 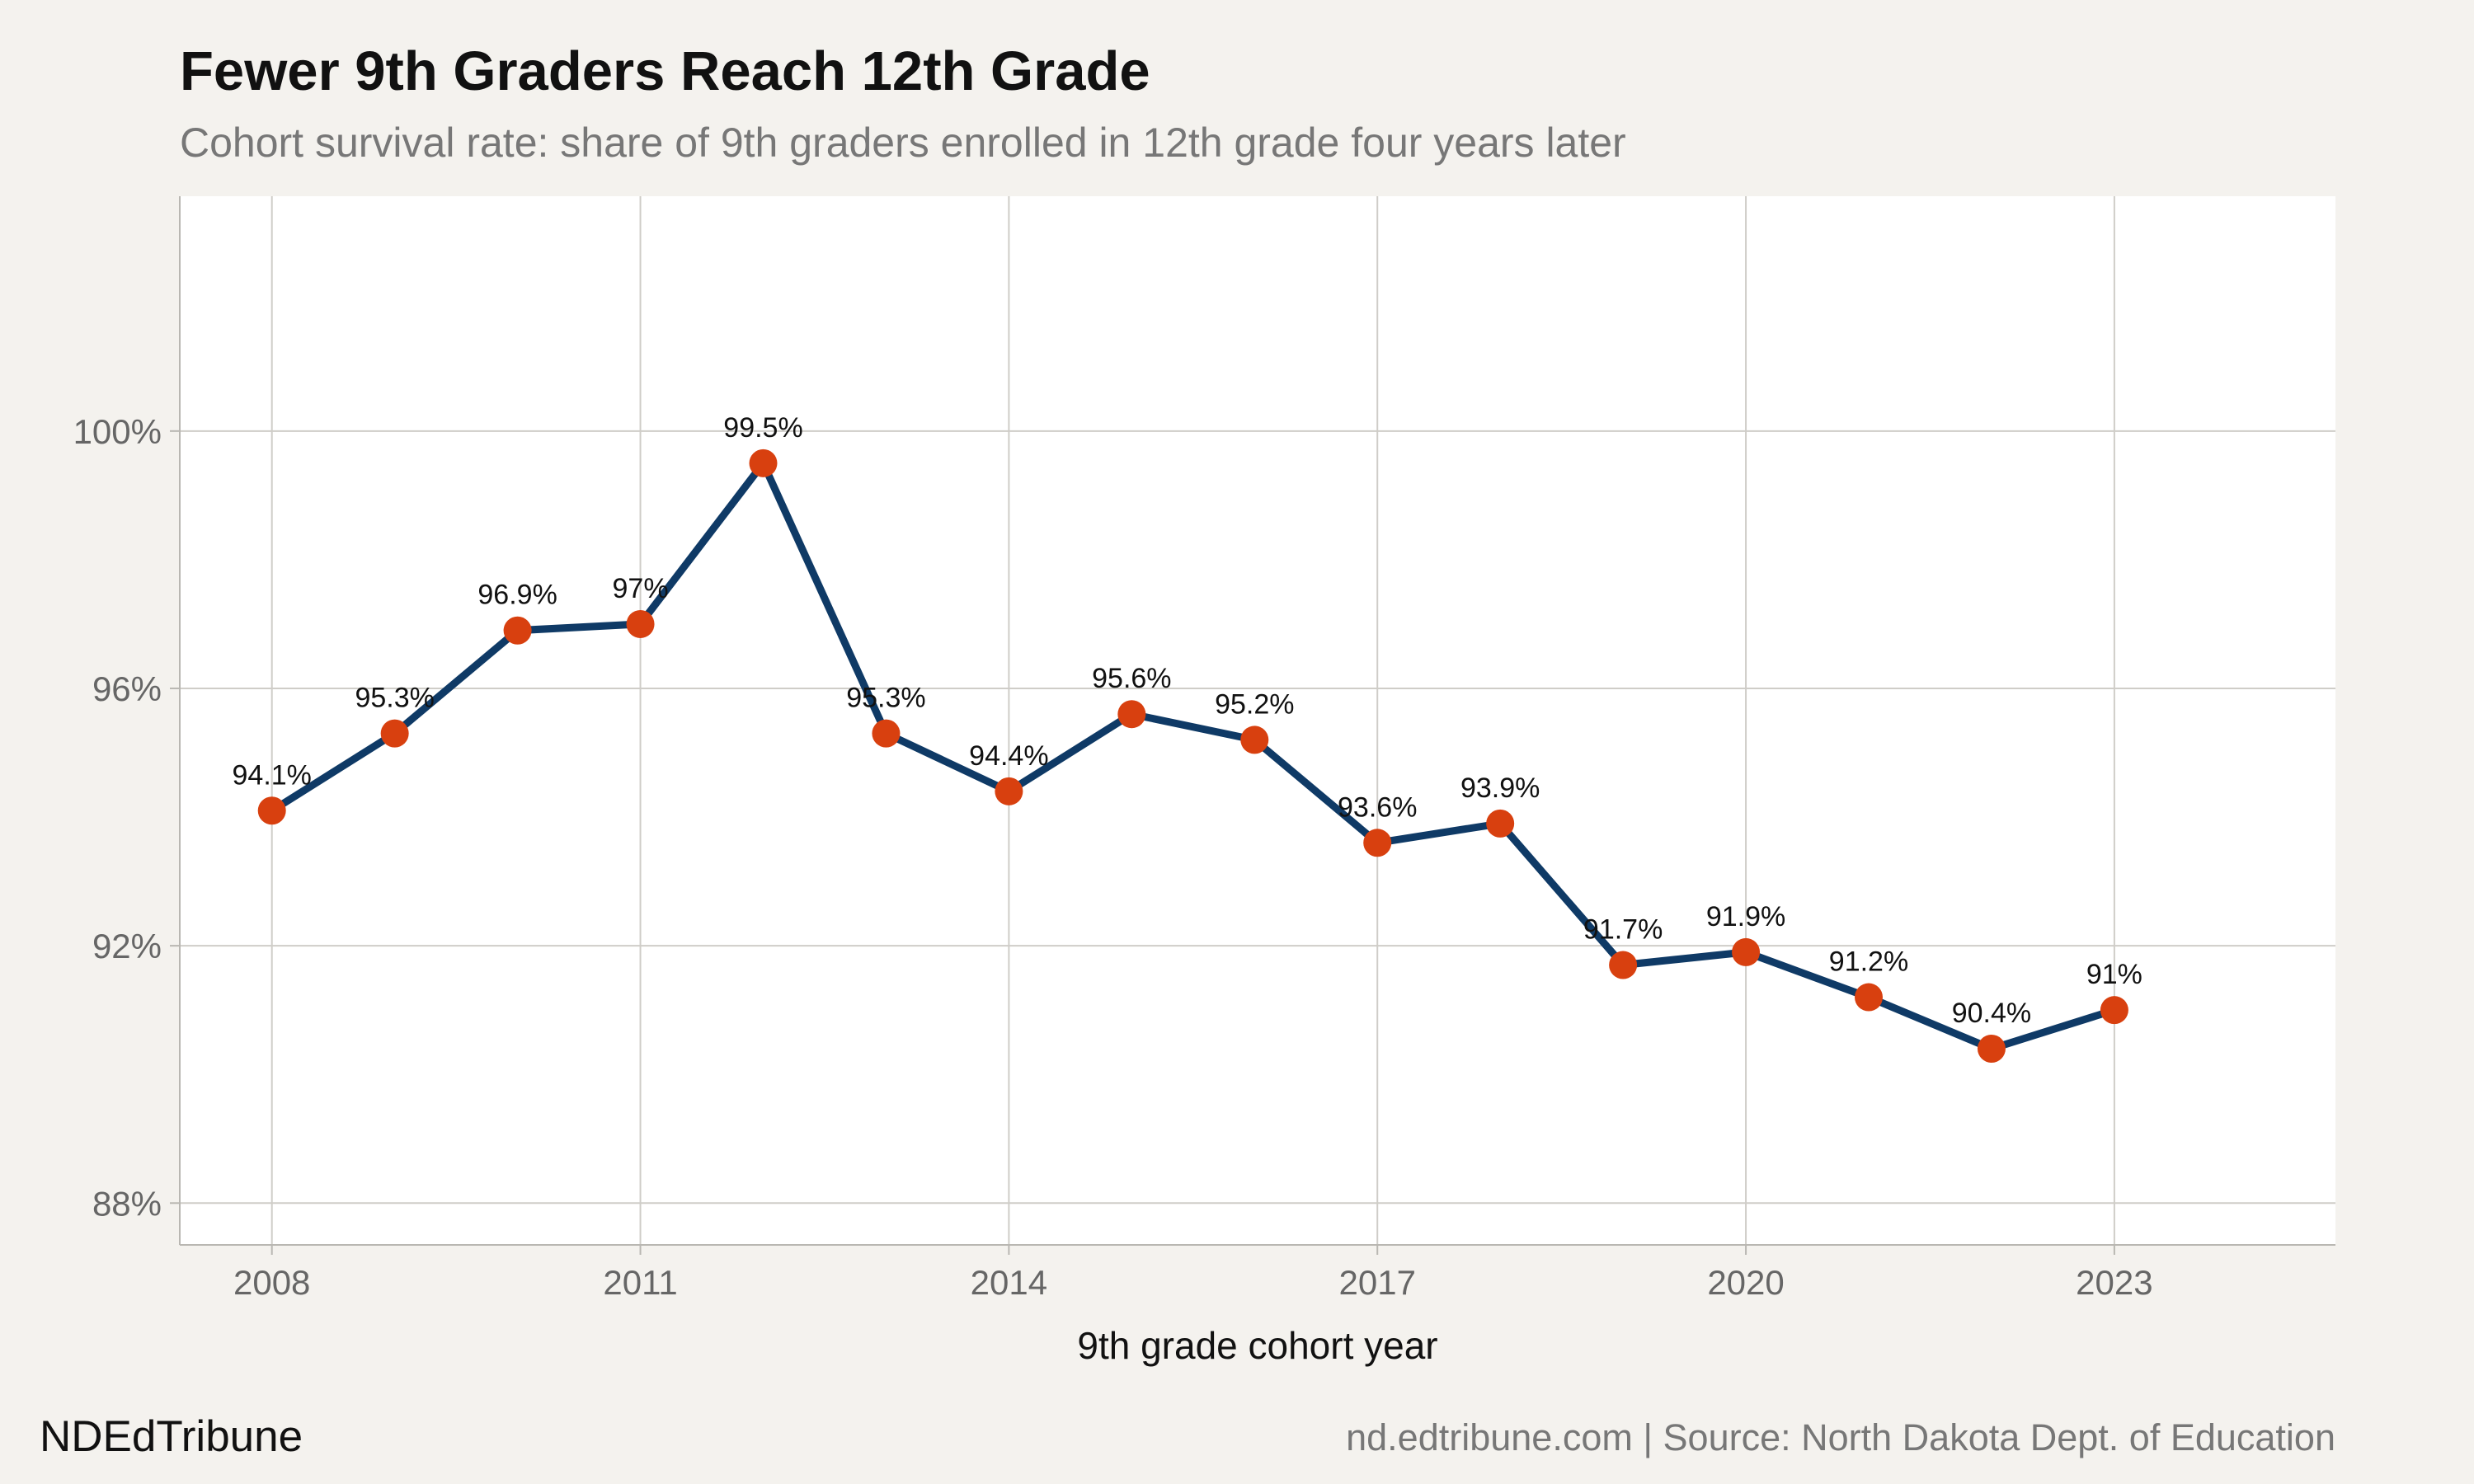 What do you see at coordinates (127, 688) in the screenshot?
I see `y-tick-label: 96%` at bounding box center [127, 688].